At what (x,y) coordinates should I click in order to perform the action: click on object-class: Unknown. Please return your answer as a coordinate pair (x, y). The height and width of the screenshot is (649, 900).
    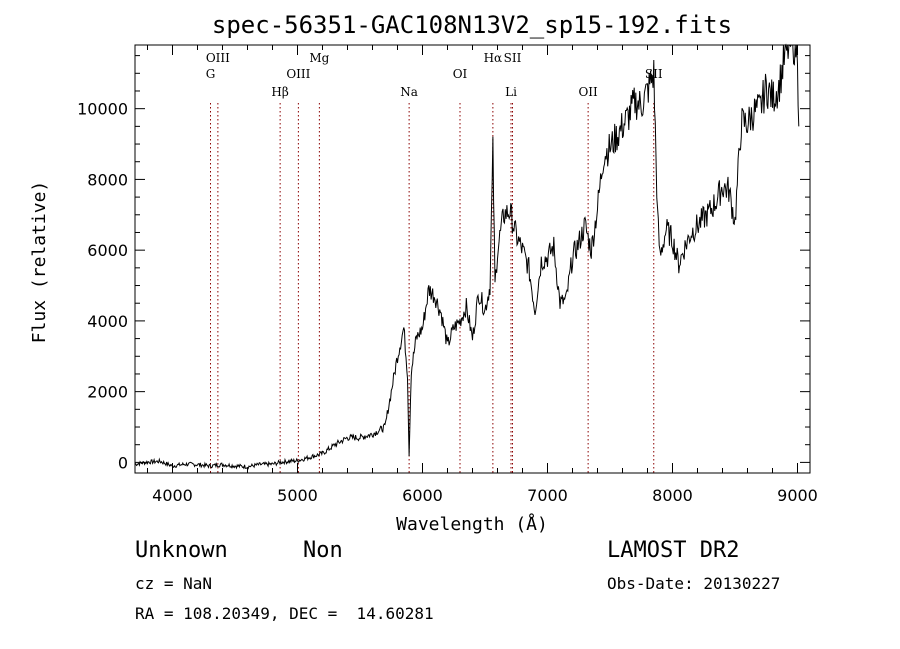
    Looking at the image, I should click on (181, 550).